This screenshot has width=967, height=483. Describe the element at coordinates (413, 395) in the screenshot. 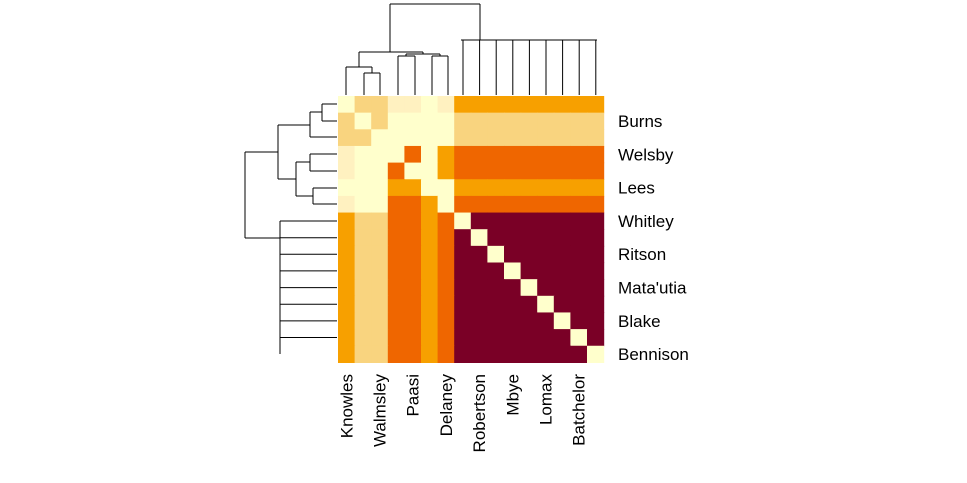

I see `column-label: Paasi` at that location.